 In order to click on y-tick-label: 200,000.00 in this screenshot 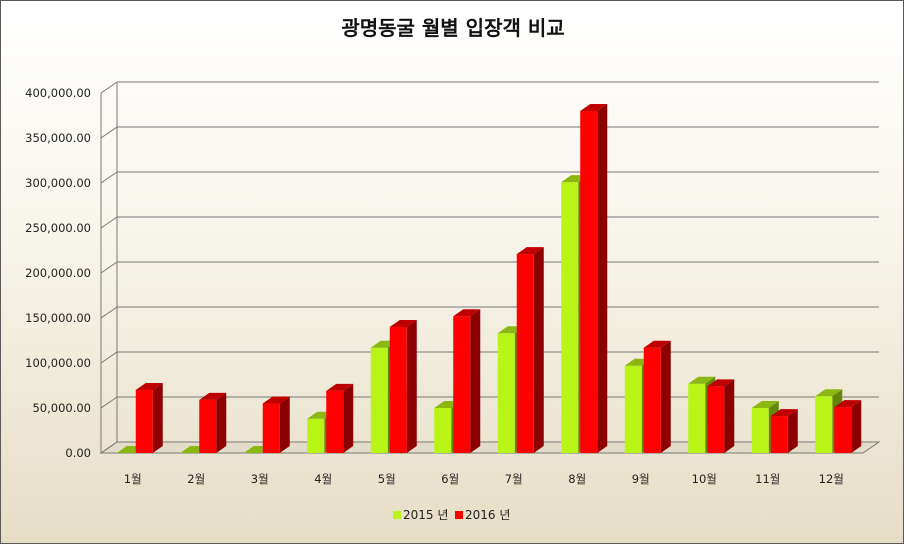, I will do `click(58, 273)`.